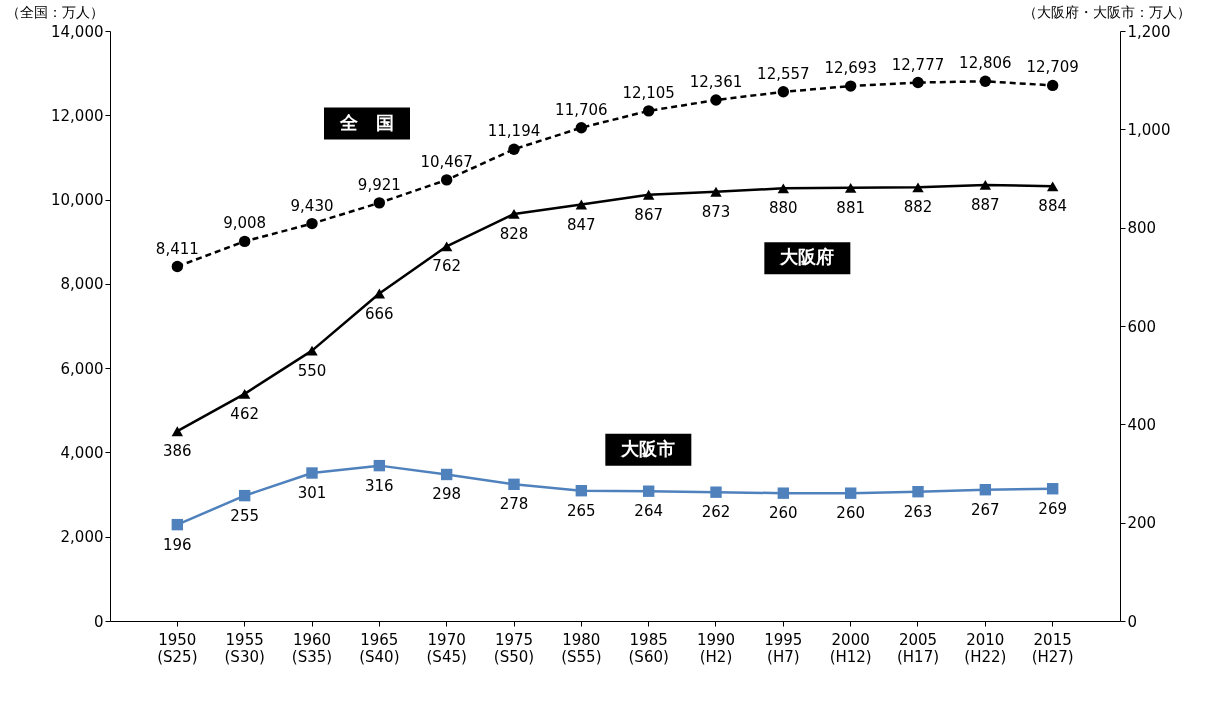 The image size is (1223, 715). Describe the element at coordinates (648, 92) in the screenshot. I see `data-label: 12,105` at that location.